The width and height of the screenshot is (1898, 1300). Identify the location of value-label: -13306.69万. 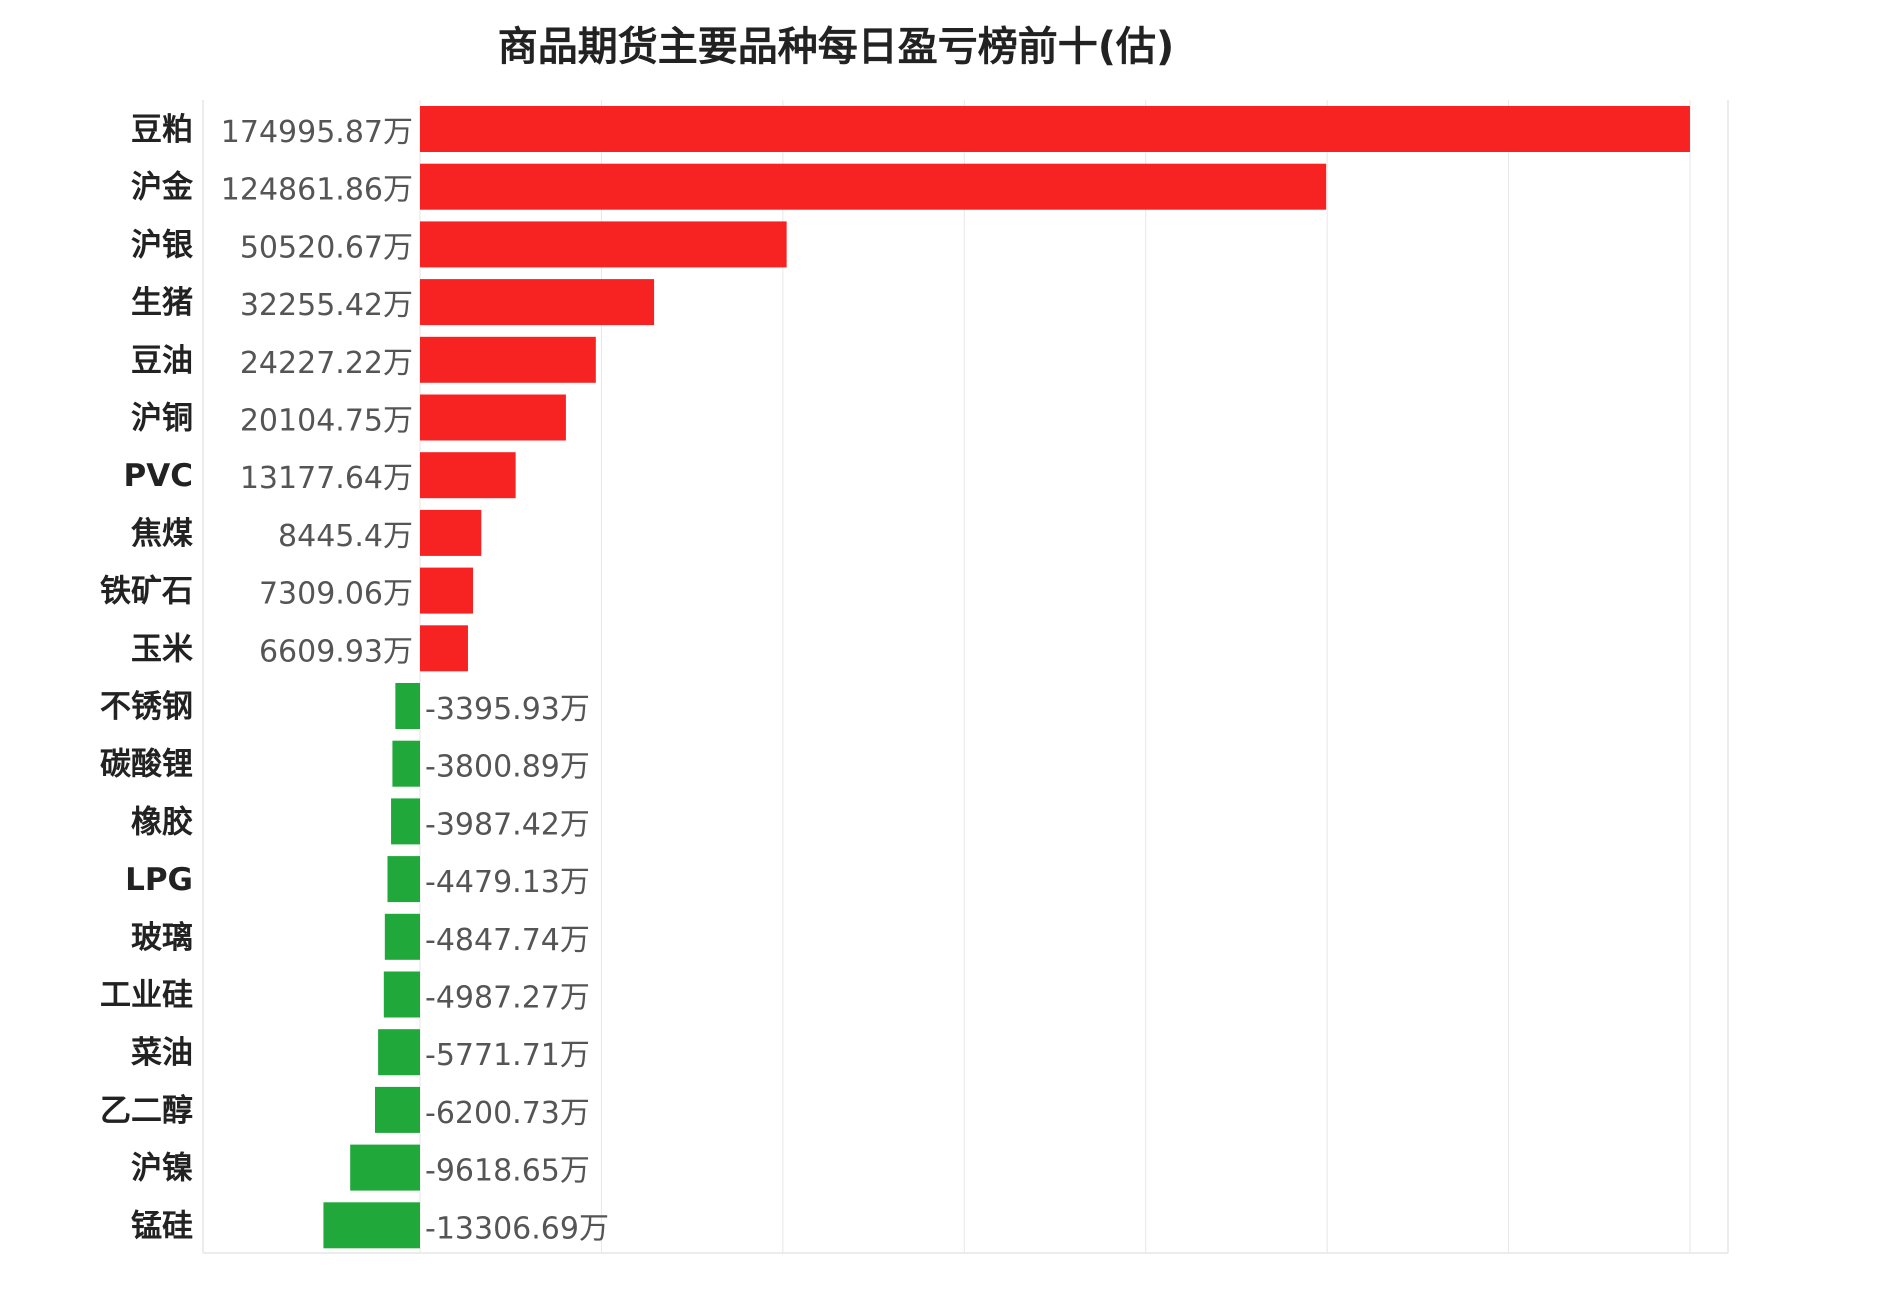
(517, 1228).